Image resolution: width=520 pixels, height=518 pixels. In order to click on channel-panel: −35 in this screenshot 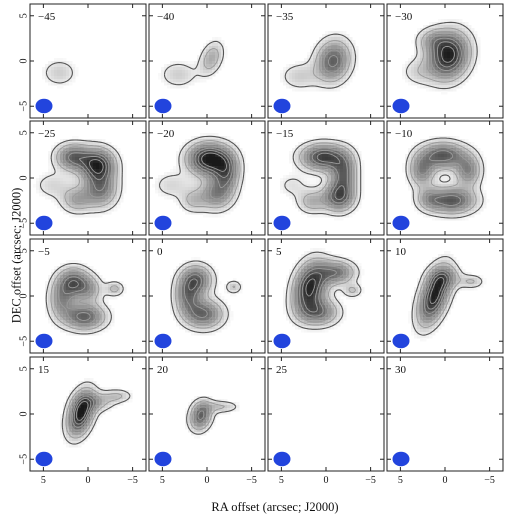, I will do `click(326, 61)`.